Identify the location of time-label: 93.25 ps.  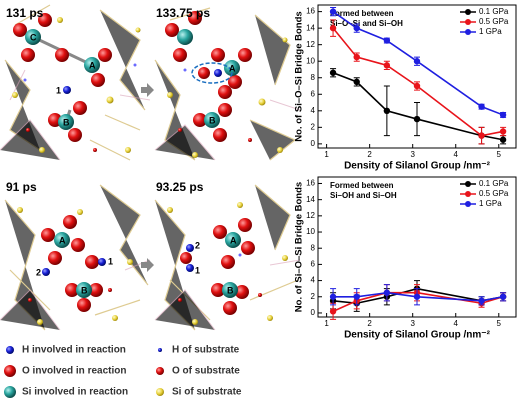
(180, 187).